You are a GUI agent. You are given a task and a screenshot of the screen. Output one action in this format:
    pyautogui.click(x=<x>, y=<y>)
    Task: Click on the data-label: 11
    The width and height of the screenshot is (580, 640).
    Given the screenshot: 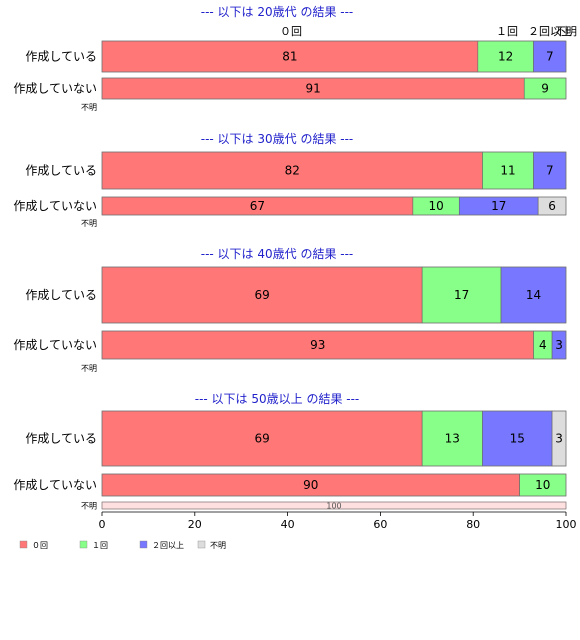 What is the action you would take?
    pyautogui.click(x=507, y=171)
    